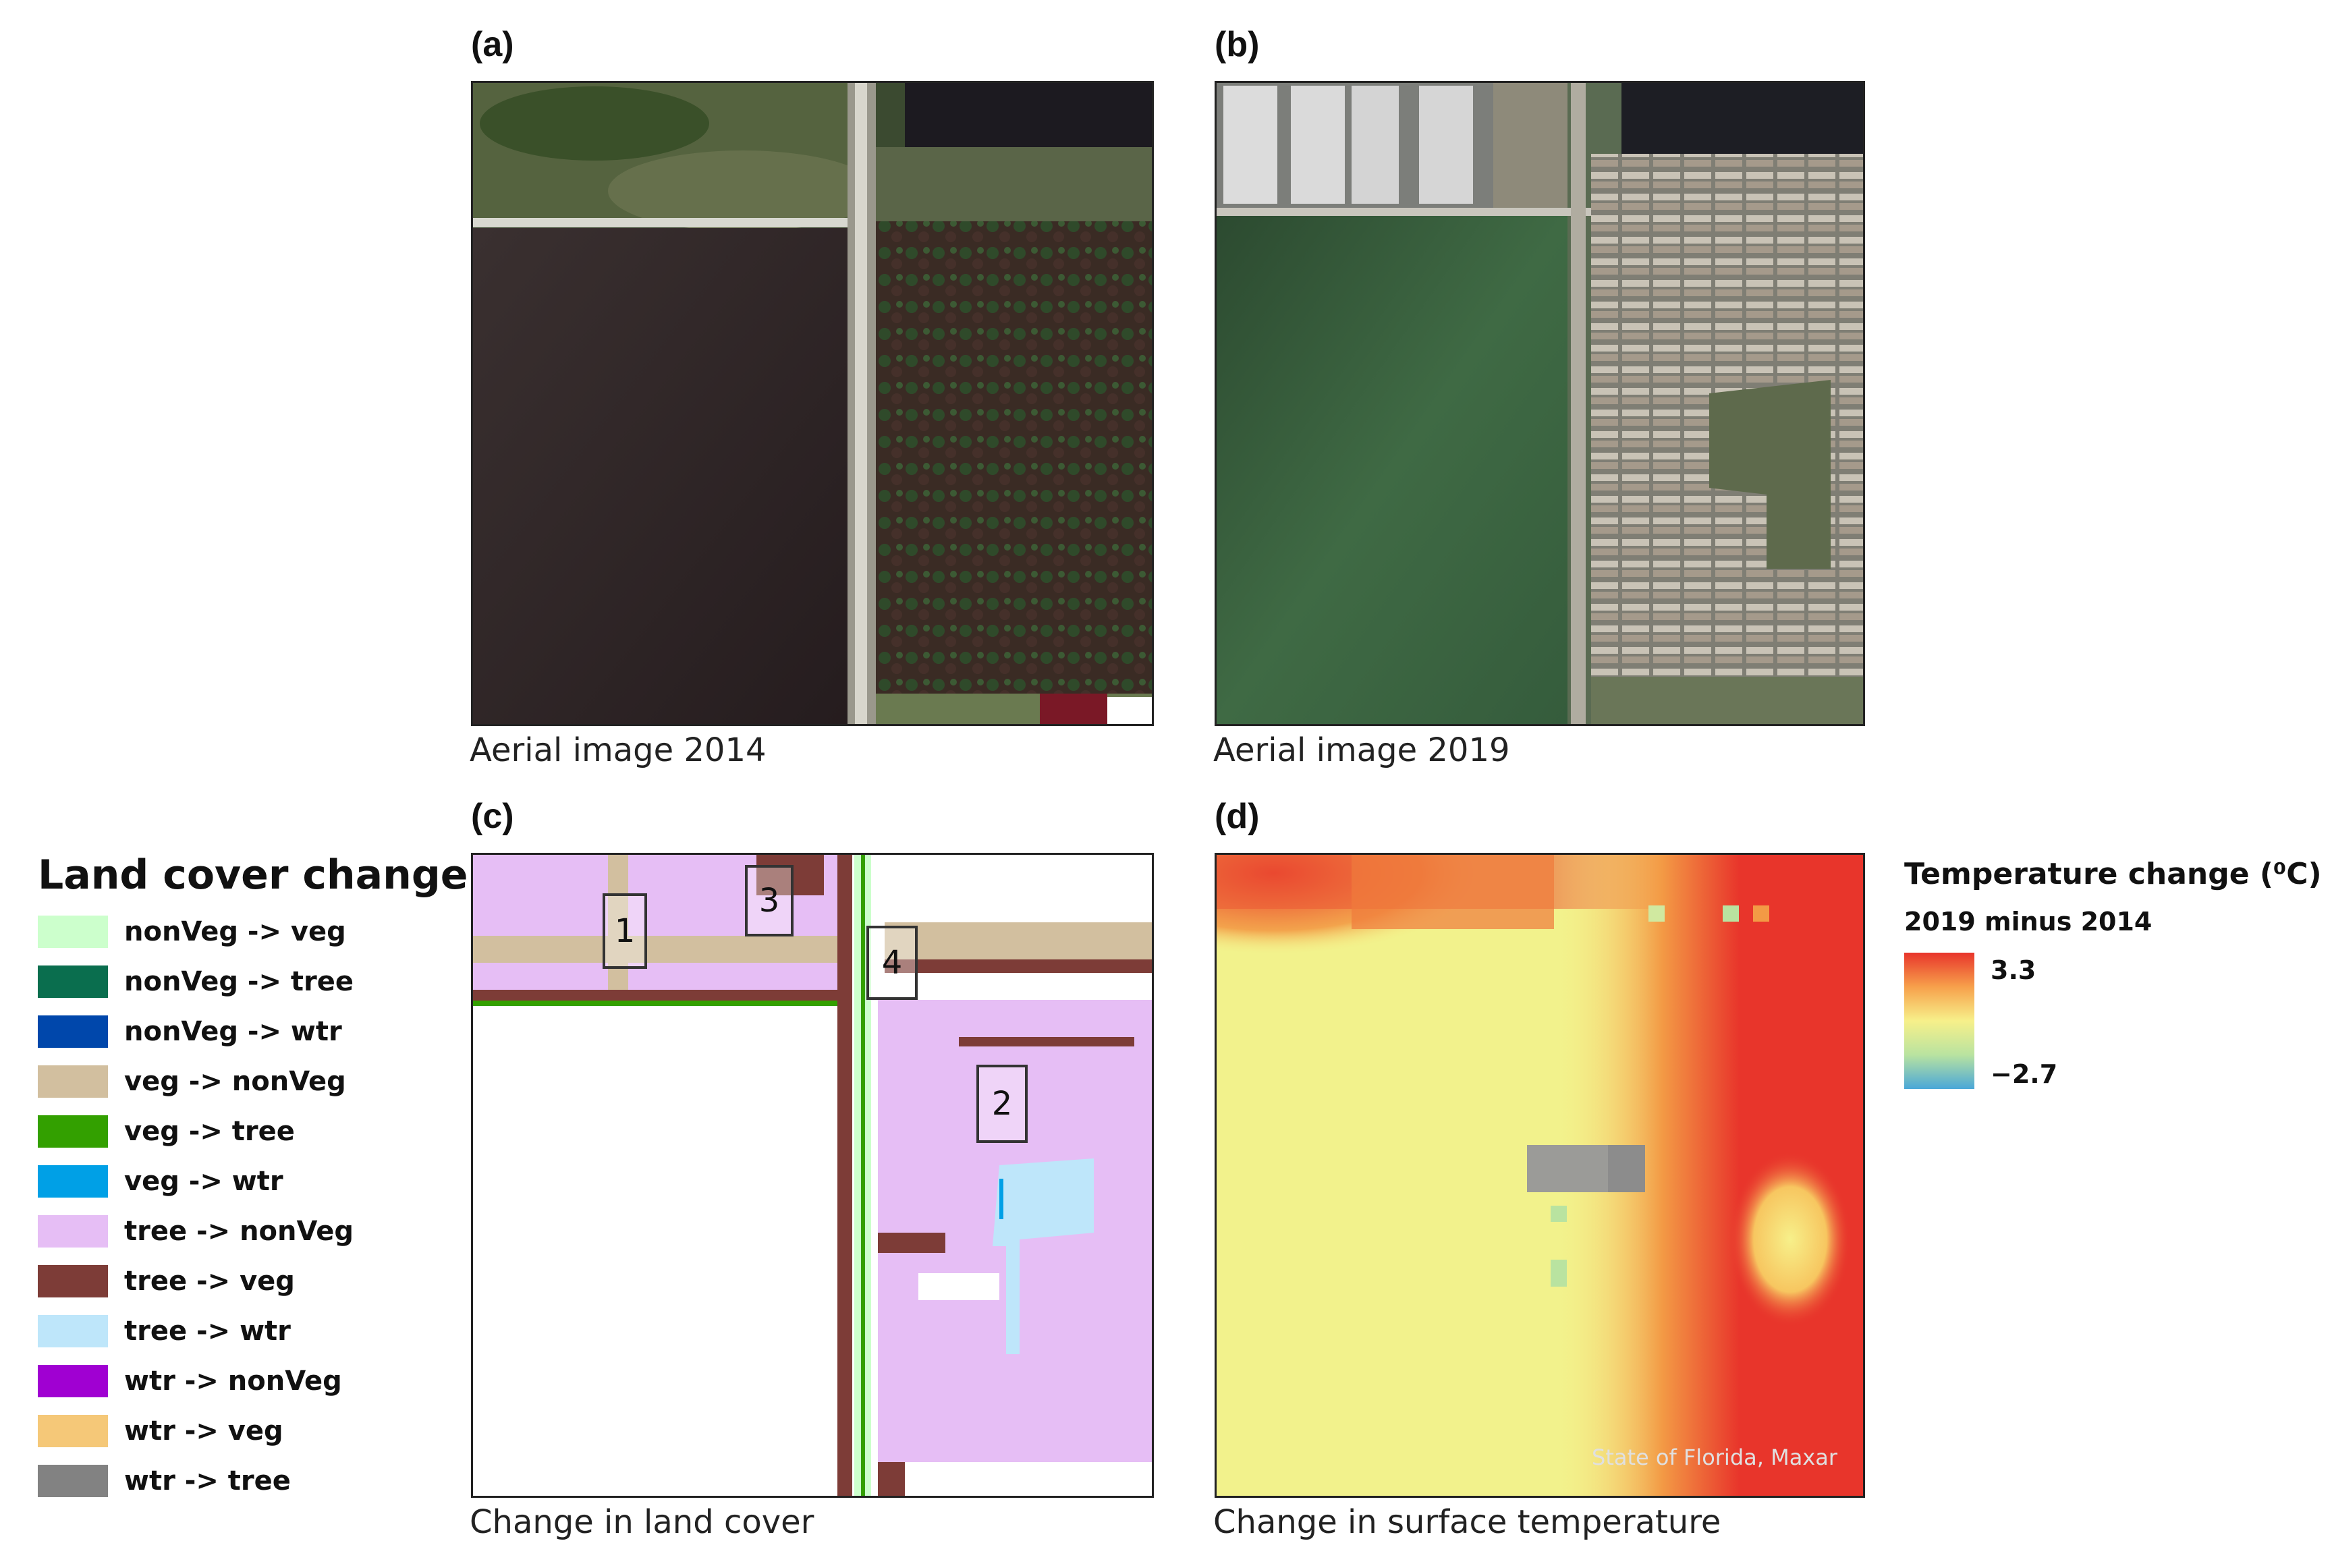  Describe the element at coordinates (233, 1031) in the screenshot. I see `legend-label: nonVeg -> wtr` at that location.